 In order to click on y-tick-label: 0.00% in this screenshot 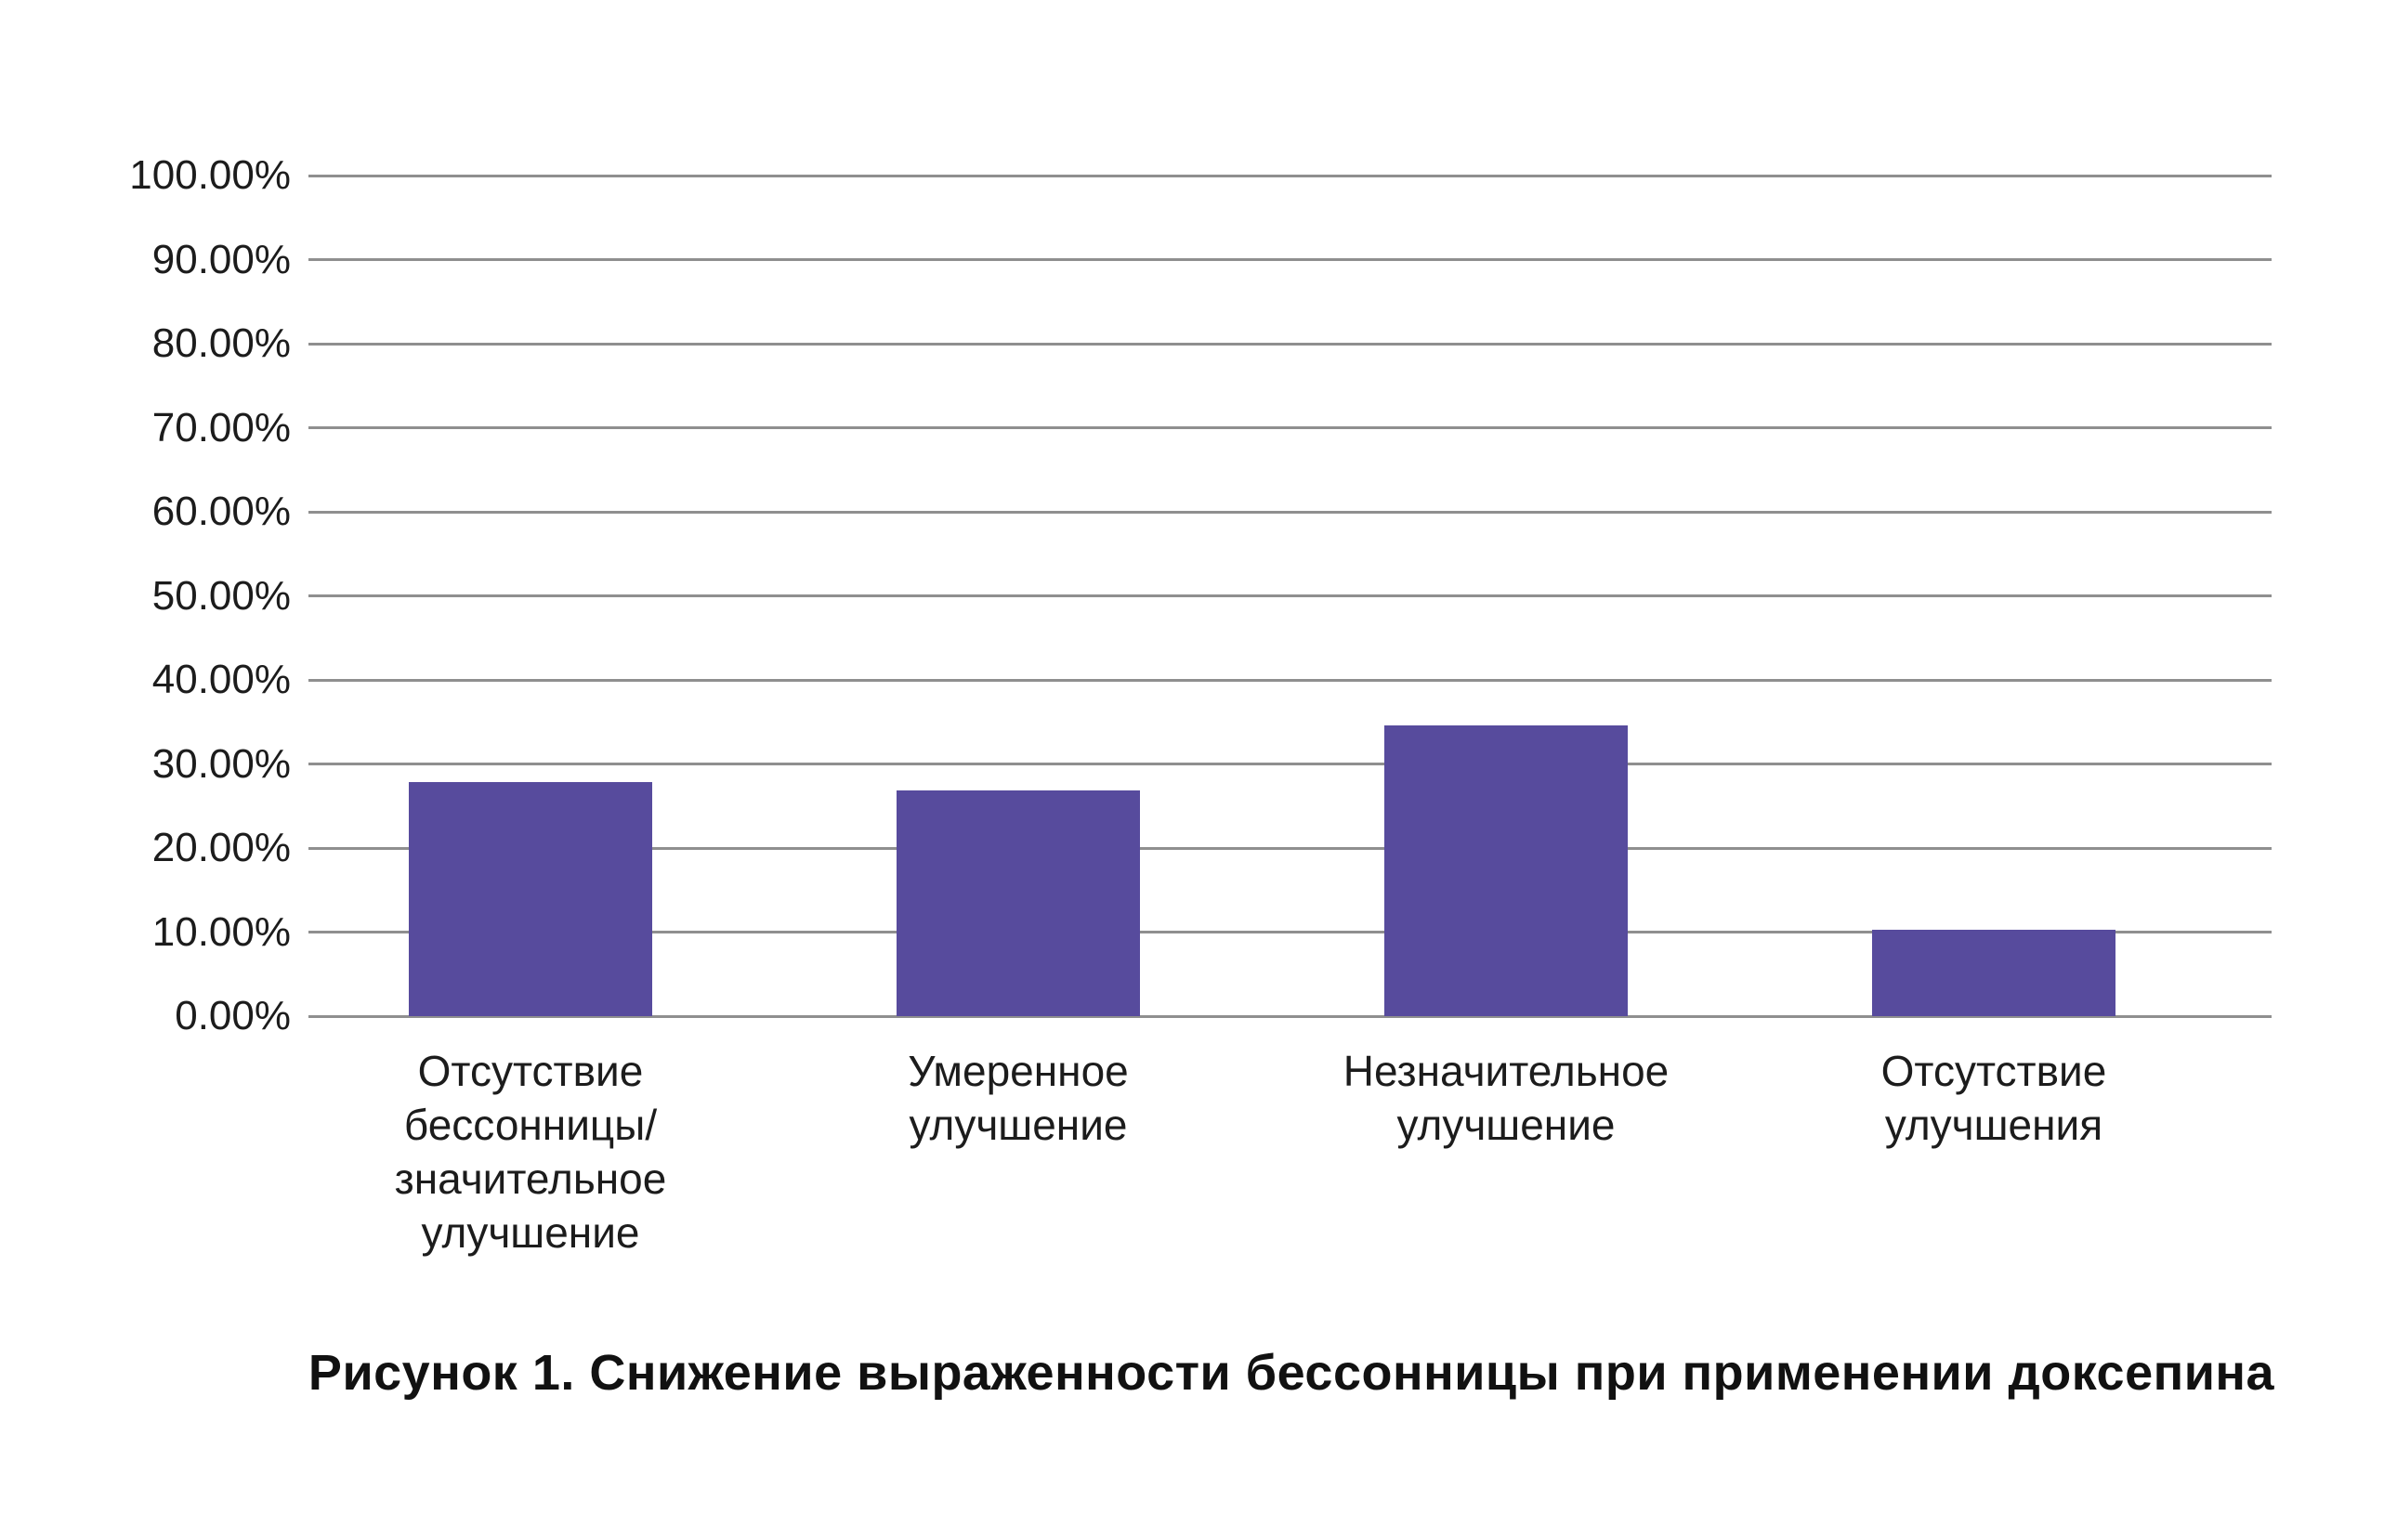, I will do `click(233, 1015)`.